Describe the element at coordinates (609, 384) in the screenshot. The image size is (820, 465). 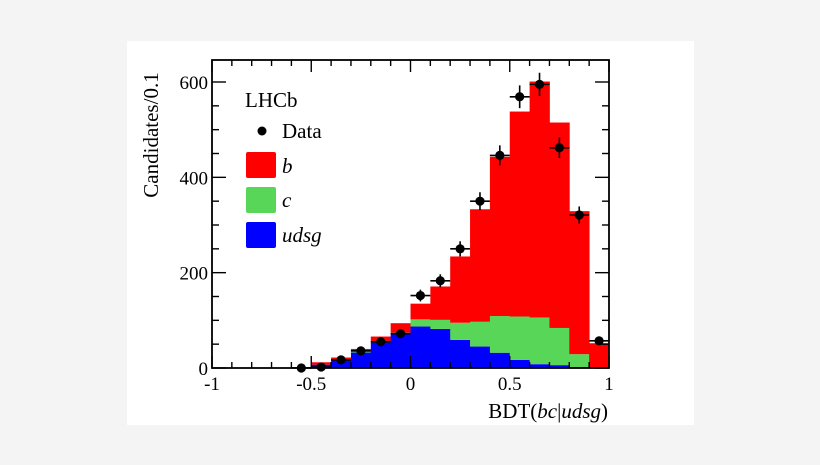
I see `x-tick-label: 1` at that location.